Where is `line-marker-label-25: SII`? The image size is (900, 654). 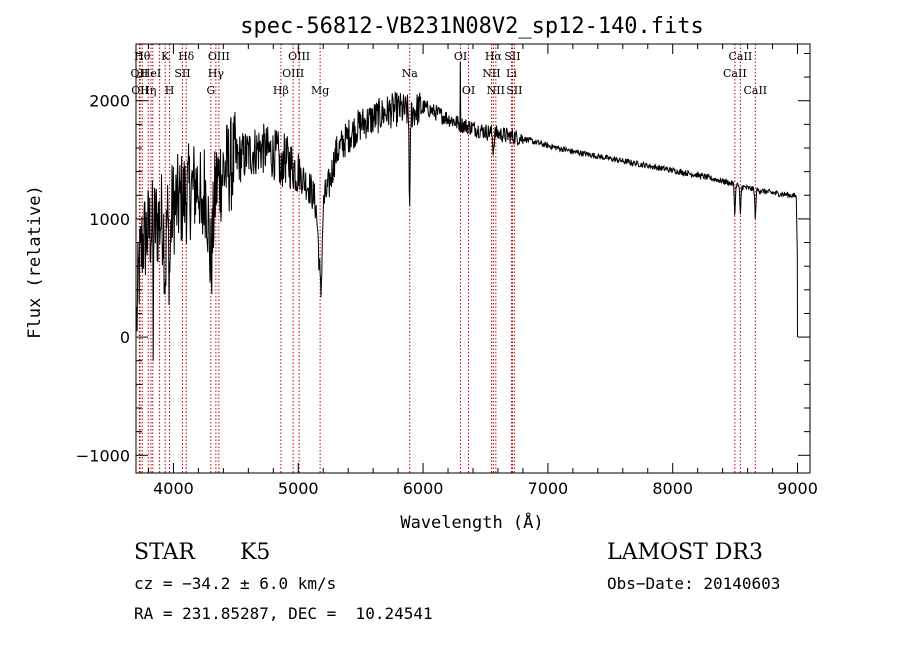
line-marker-label-25: SII is located at coordinates (512, 56).